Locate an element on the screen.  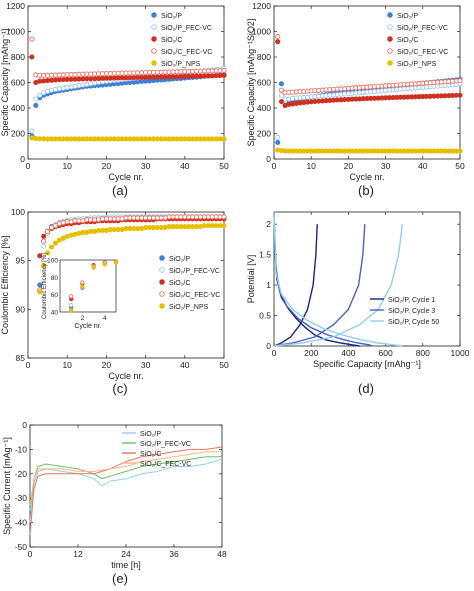
x-tick-label: 48 is located at coordinates (222, 554).